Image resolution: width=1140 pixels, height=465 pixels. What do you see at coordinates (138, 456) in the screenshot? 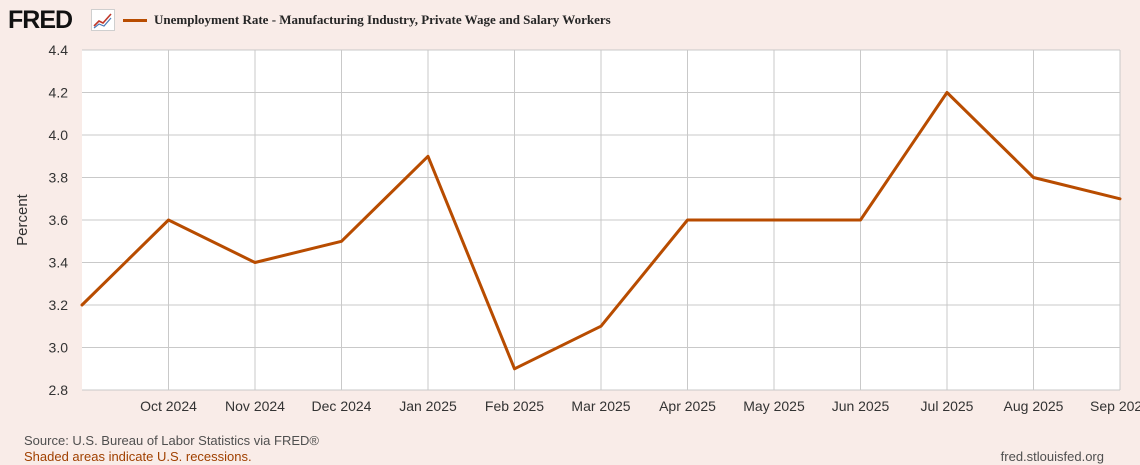
I see `recession-note: Shaded areas indicate U.S. recessions.` at bounding box center [138, 456].